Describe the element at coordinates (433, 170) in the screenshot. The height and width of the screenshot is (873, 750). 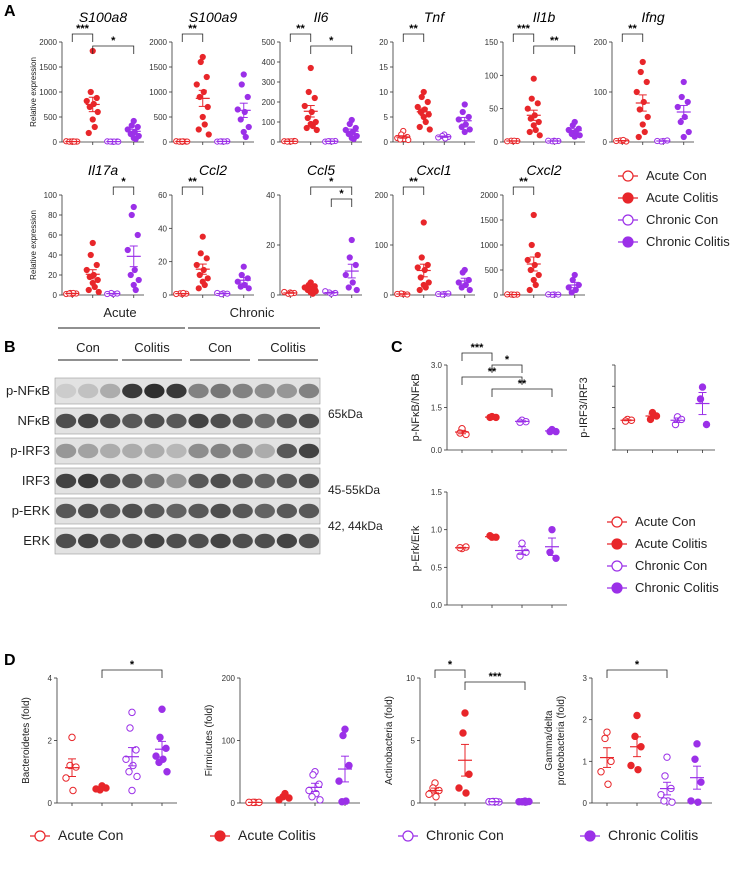
I see `chart-title: Cxcl1` at that location.